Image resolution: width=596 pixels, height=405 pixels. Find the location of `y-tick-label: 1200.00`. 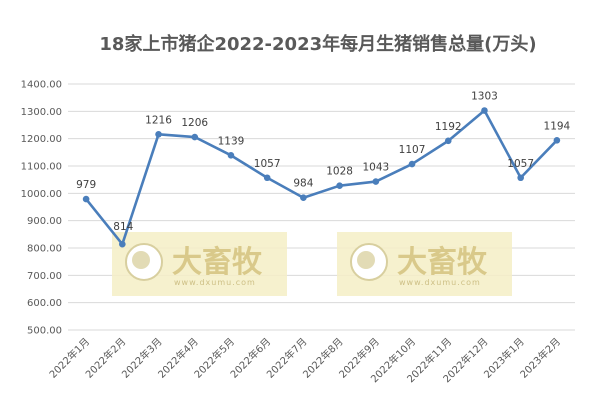

y-tick-label: 1200.00 is located at coordinates (41, 139).